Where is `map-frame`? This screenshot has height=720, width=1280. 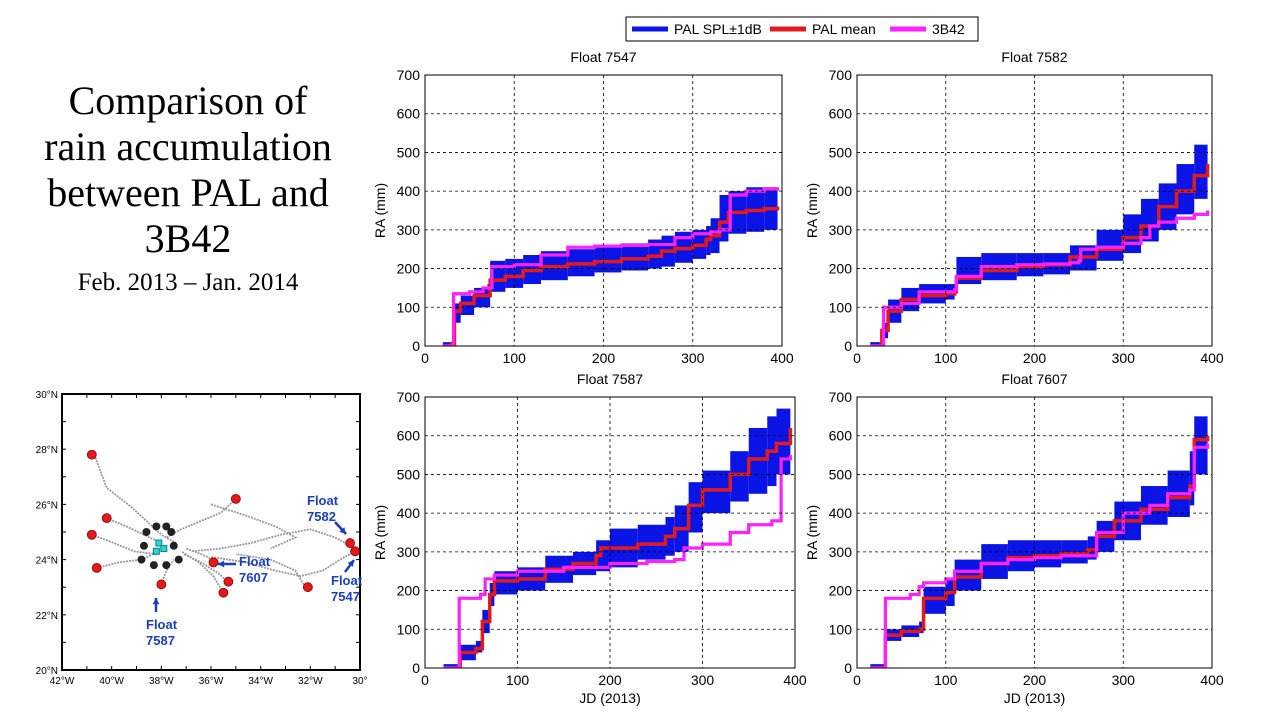
map-frame is located at coordinates (211, 532).